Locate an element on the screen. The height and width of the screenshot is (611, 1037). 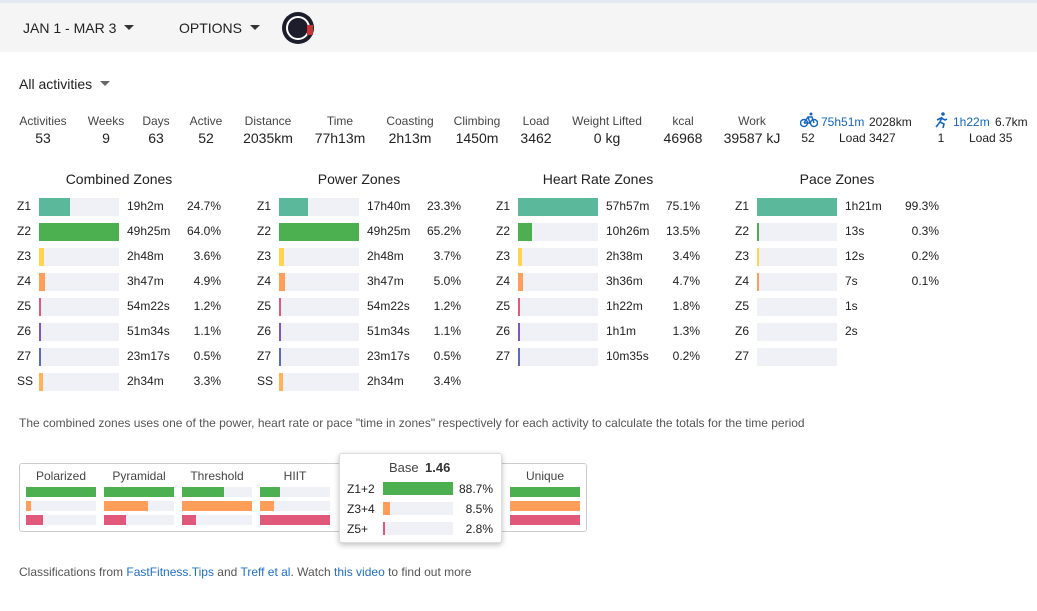
stat-label: Work is located at coordinates (752, 121).